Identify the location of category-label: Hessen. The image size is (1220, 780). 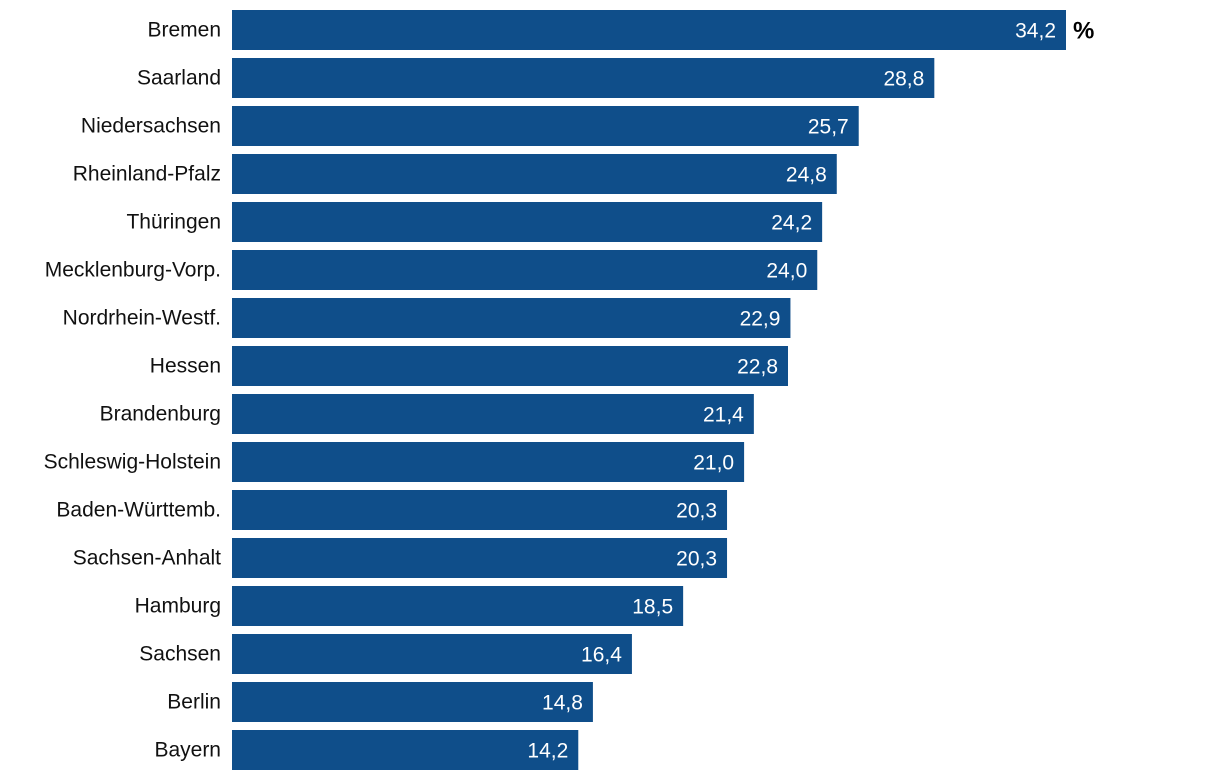
(185, 366).